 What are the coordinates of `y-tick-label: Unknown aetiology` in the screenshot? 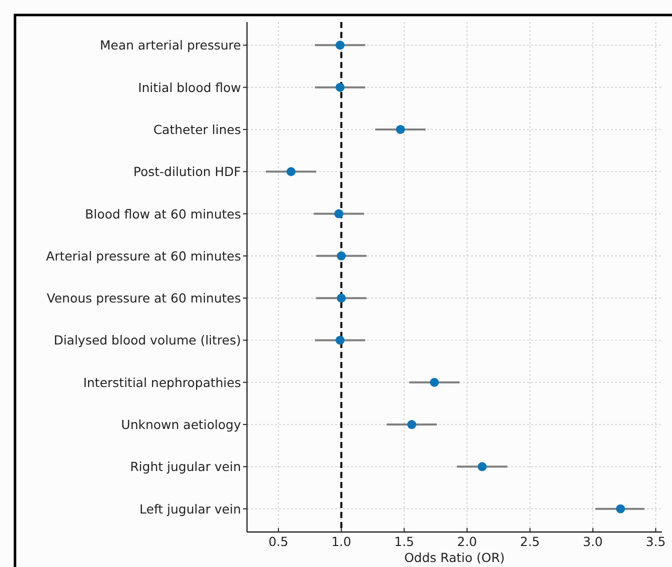 It's located at (181, 424).